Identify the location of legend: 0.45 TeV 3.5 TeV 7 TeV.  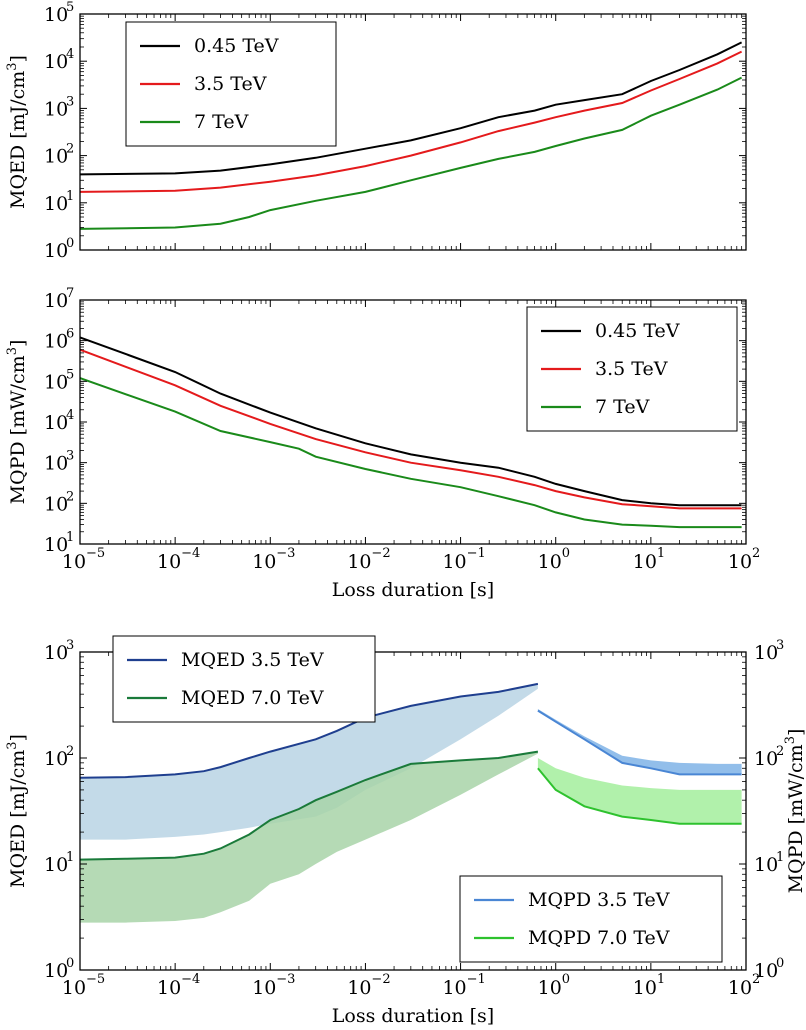
(231, 84).